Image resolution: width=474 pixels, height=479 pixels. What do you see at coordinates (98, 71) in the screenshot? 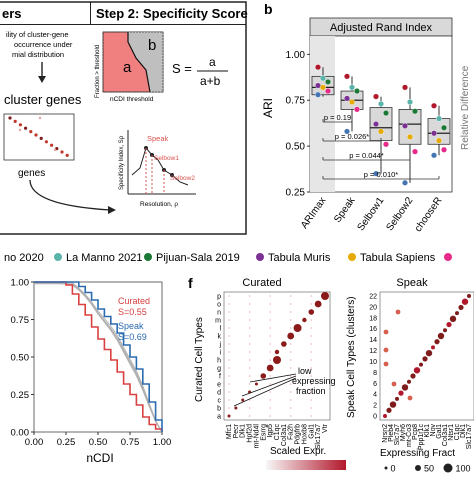
I see `box-y-axis: Fraction > threshold` at bounding box center [98, 71].